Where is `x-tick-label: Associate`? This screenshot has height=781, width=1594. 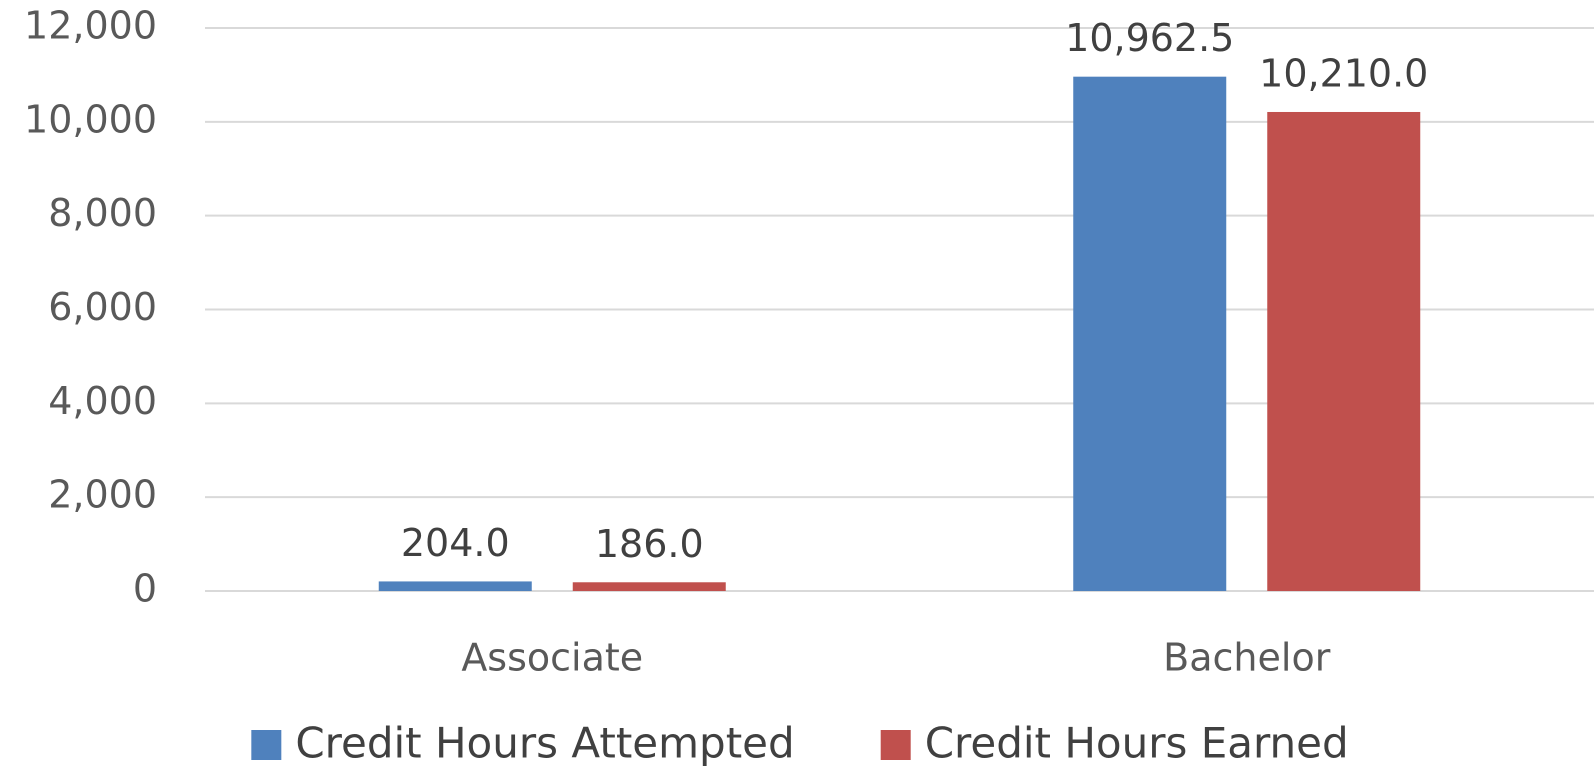
x-tick-label: Associate is located at coordinates (552, 658).